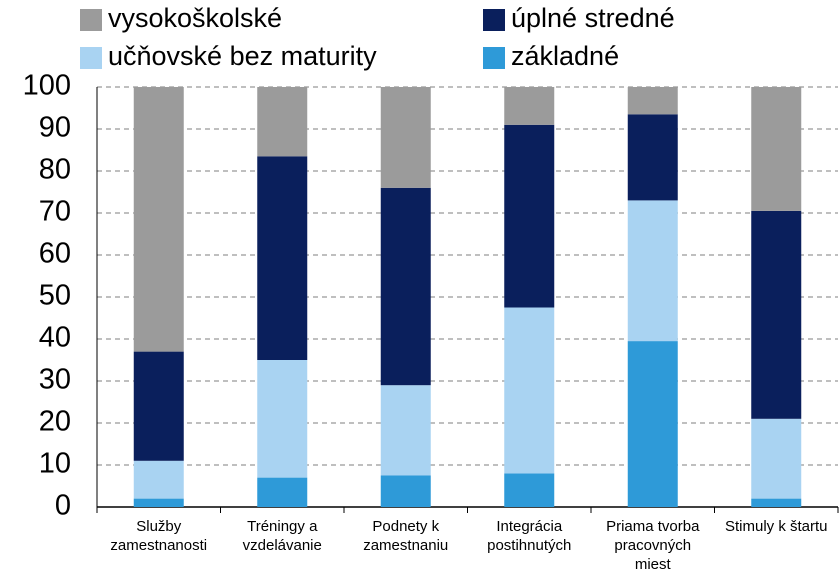 The width and height of the screenshot is (840, 578). What do you see at coordinates (242, 56) in the screenshot?
I see `legend-label: učňovské bez maturity` at bounding box center [242, 56].